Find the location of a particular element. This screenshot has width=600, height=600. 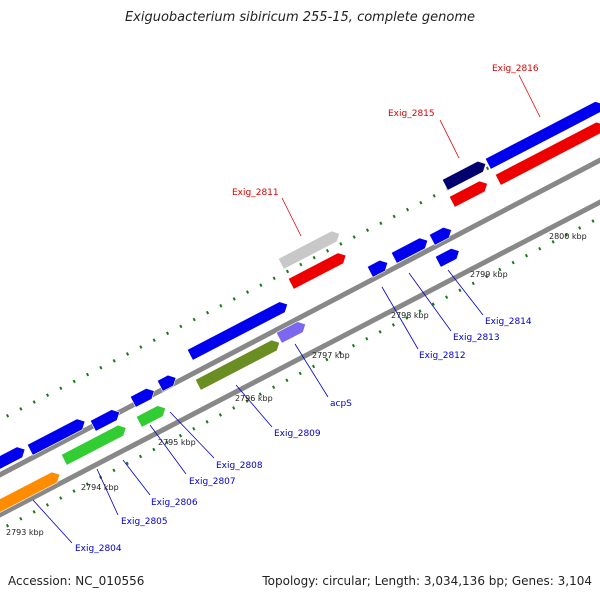

scale-label-2797: 2797 kbp is located at coordinates (331, 355).